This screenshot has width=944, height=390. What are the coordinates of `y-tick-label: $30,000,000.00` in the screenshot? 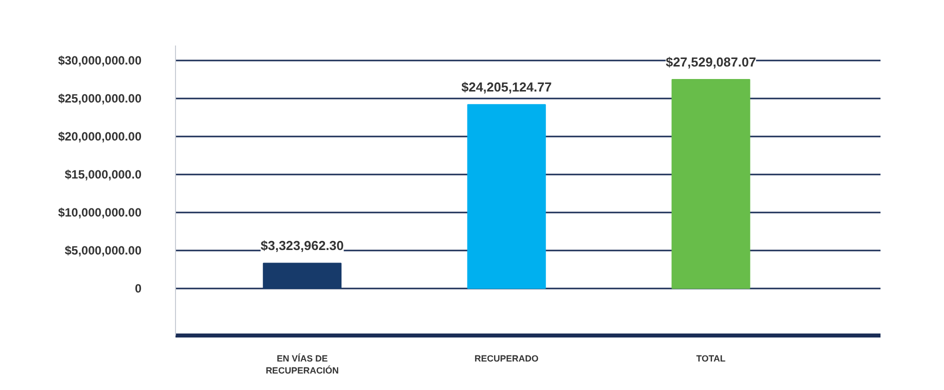 It's located at (100, 61).